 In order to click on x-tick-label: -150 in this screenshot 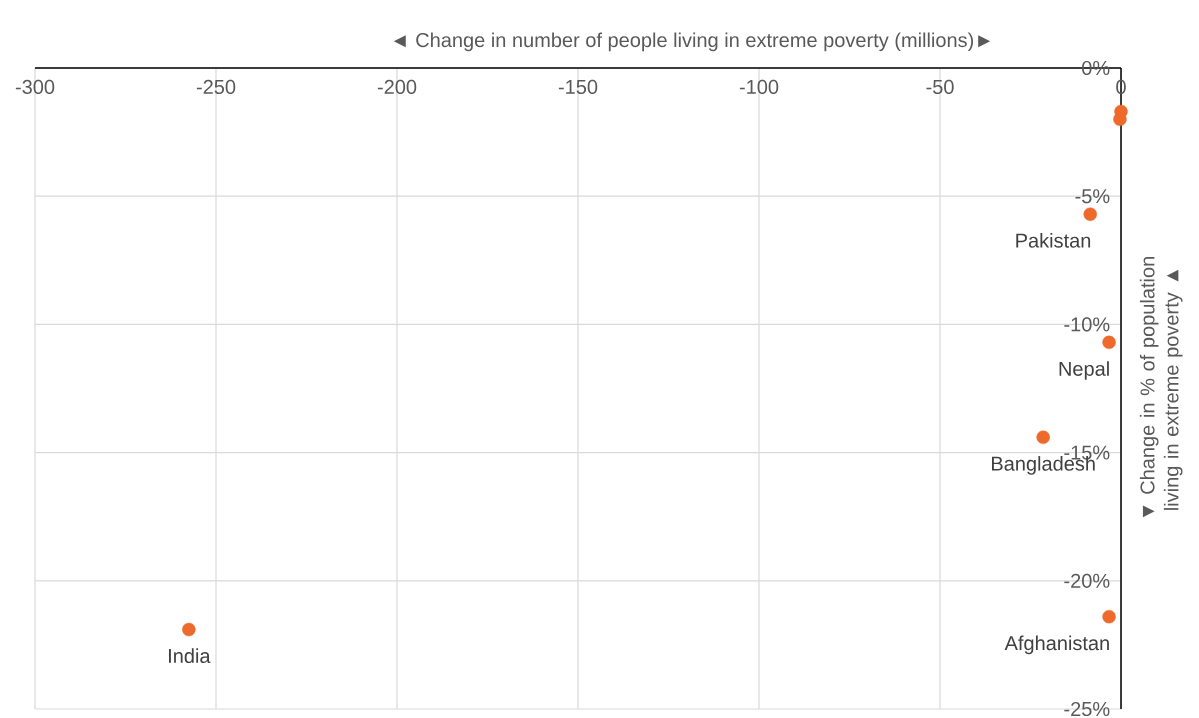, I will do `click(578, 87)`.